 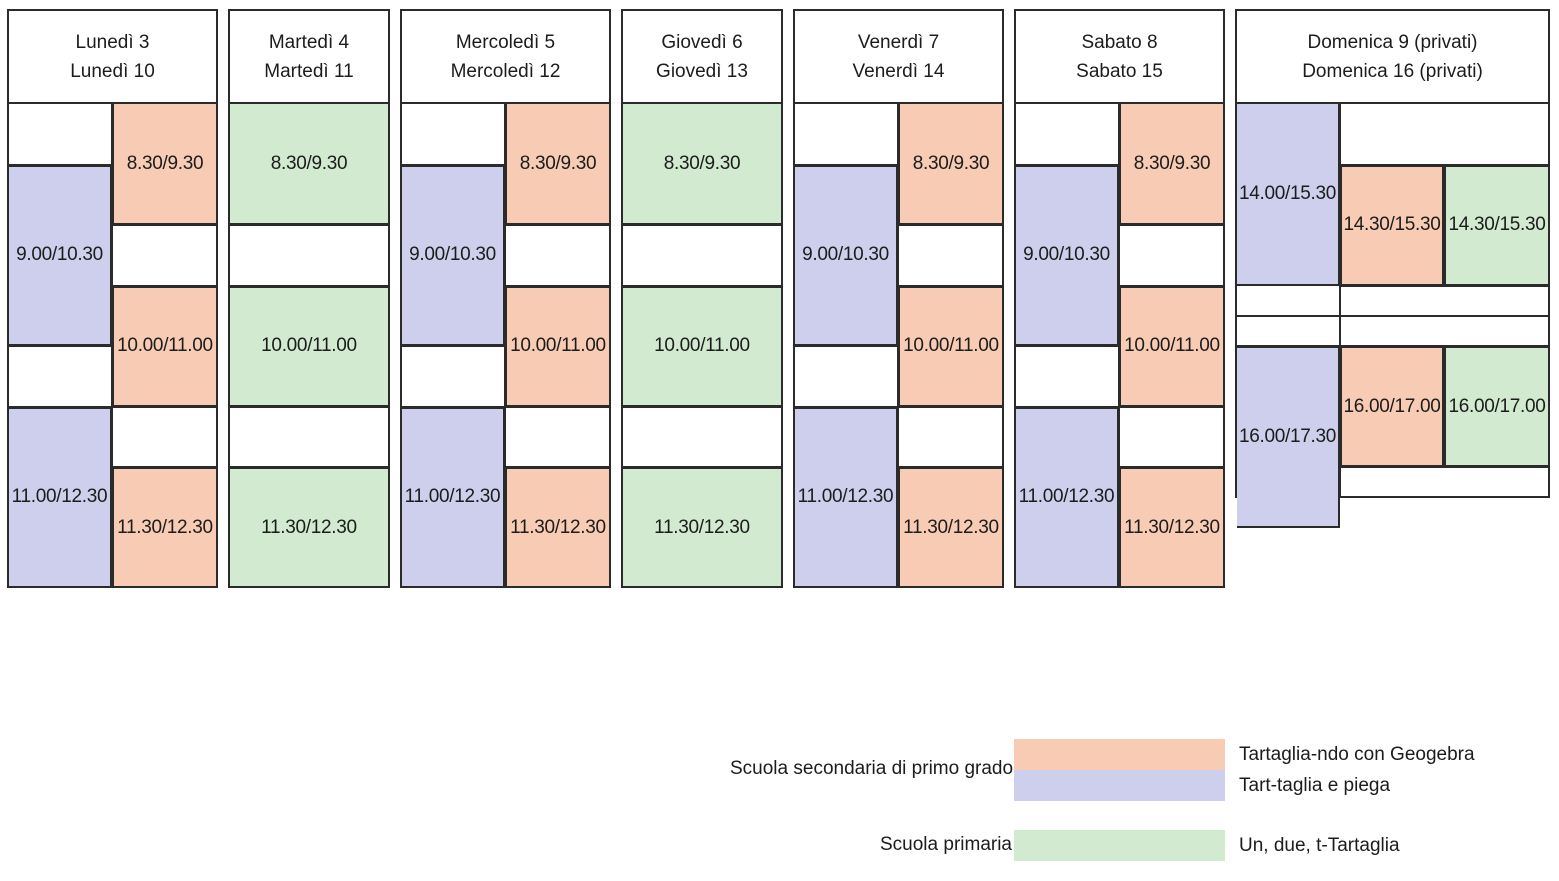 I want to click on time-slot-tartagliando: 14.30/15.30, so click(x=1392, y=225).